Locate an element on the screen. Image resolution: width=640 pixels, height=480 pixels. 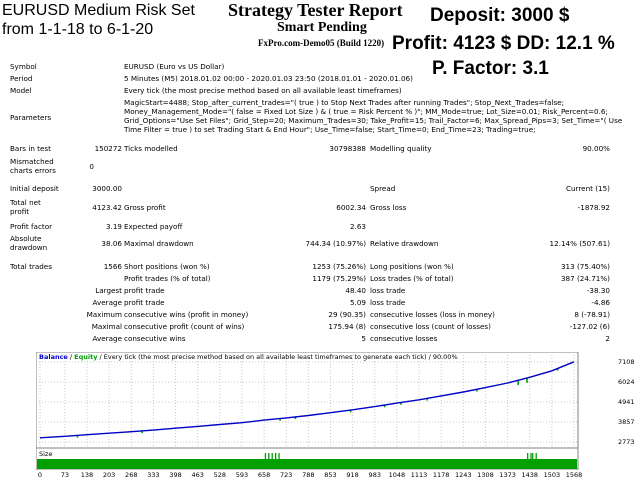
avg-lt-label: loss trade is located at coordinates (388, 302).